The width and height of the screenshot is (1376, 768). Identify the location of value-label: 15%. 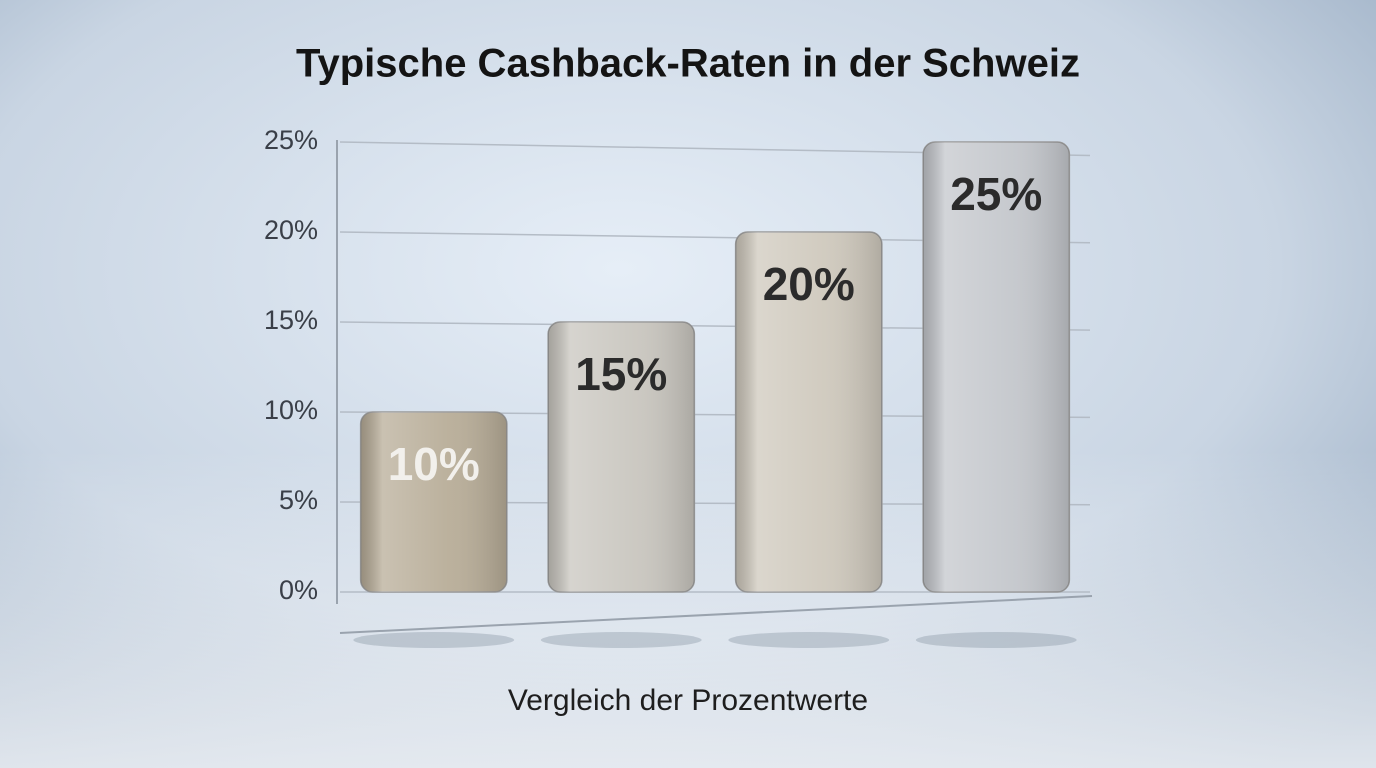
(621, 374).